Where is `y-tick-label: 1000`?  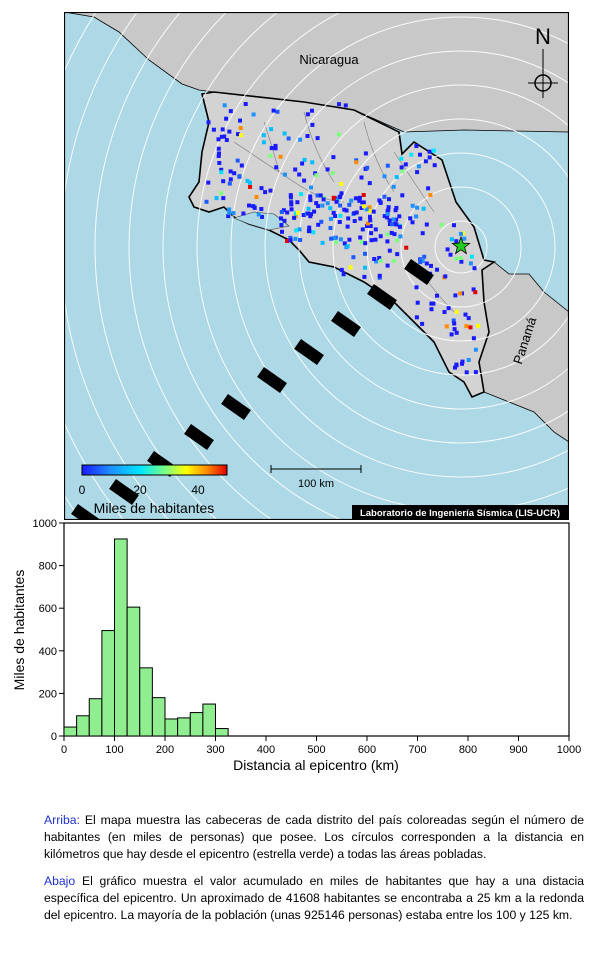
y-tick-label: 1000 is located at coordinates (45, 524).